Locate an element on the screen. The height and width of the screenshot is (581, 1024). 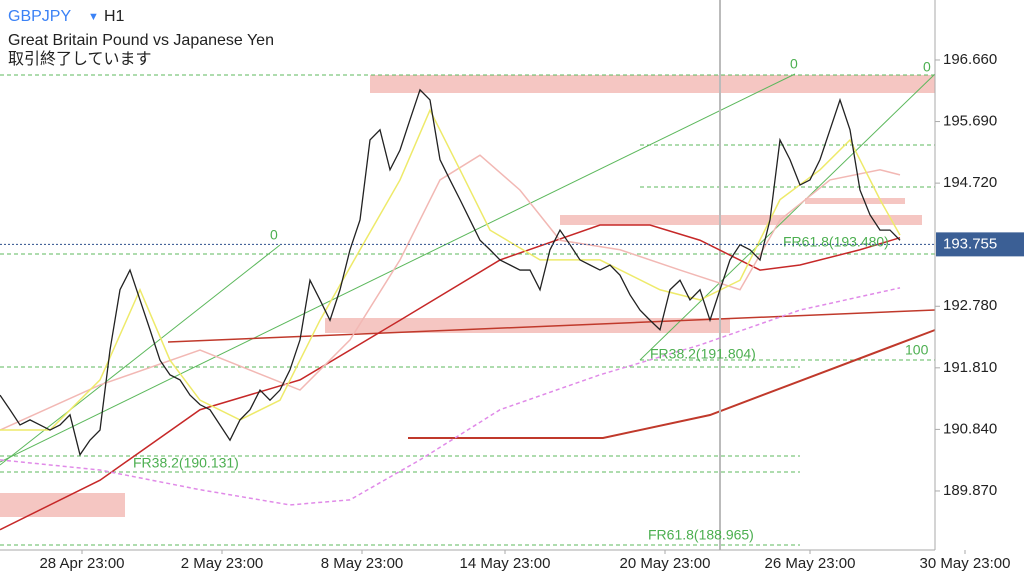
symbol: GBPJPY is located at coordinates (39, 16).